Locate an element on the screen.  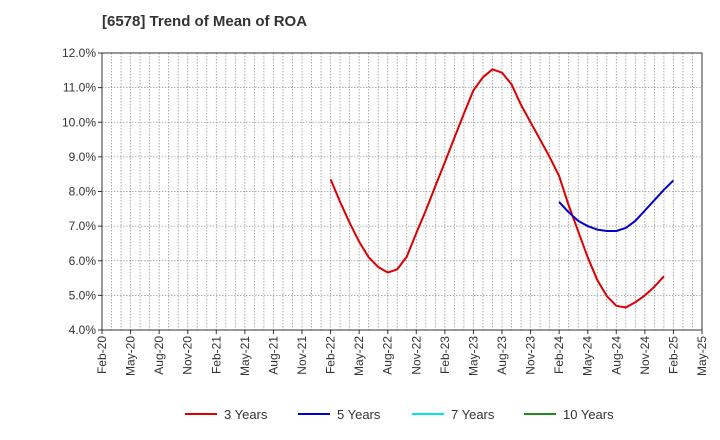
y-tick-label: 10.0% is located at coordinates (79, 122).